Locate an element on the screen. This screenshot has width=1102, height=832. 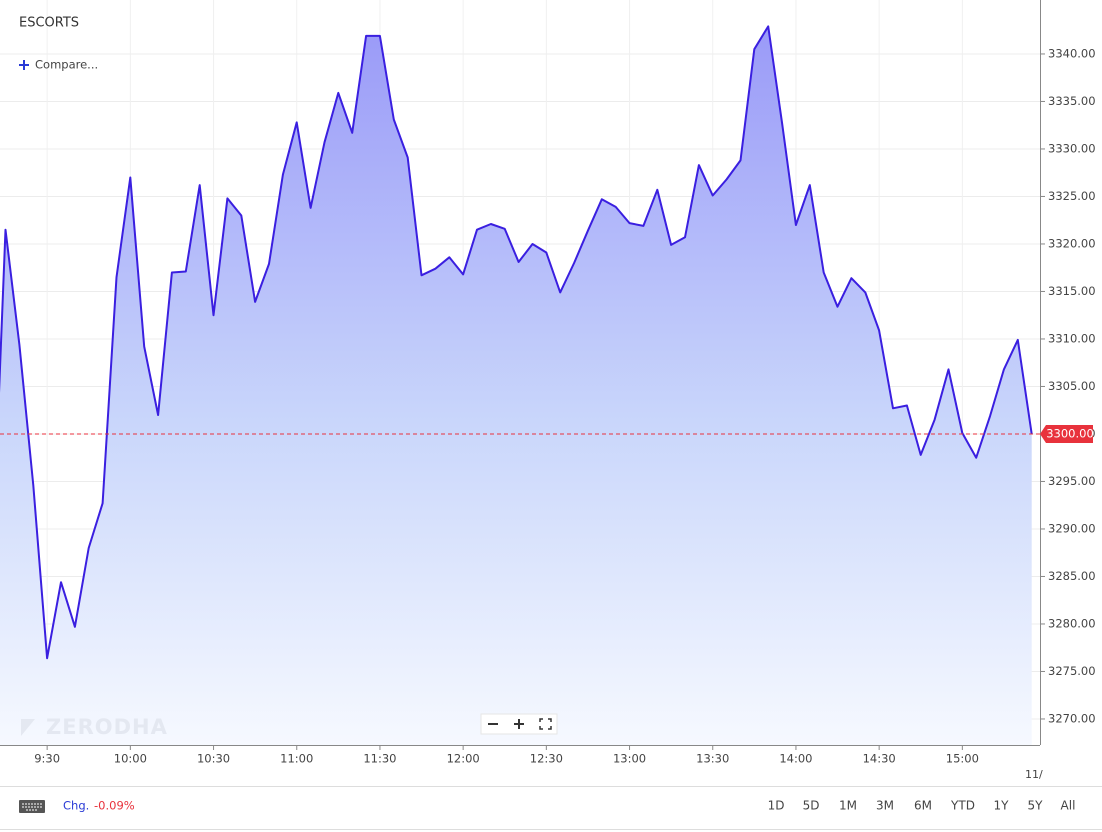
watermark: ZERODHA is located at coordinates (107, 727).